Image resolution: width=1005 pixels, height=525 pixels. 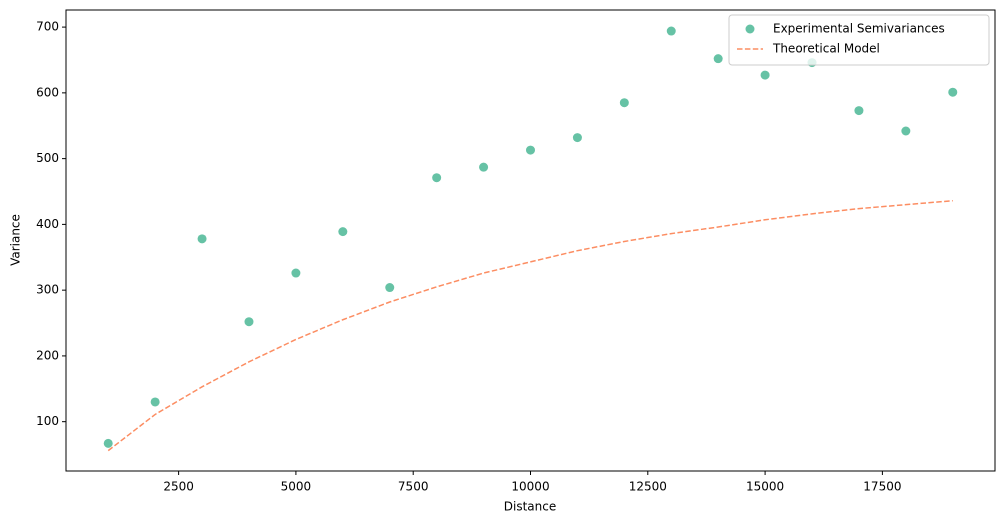 I want to click on legend-swatch, so click(x=750, y=29).